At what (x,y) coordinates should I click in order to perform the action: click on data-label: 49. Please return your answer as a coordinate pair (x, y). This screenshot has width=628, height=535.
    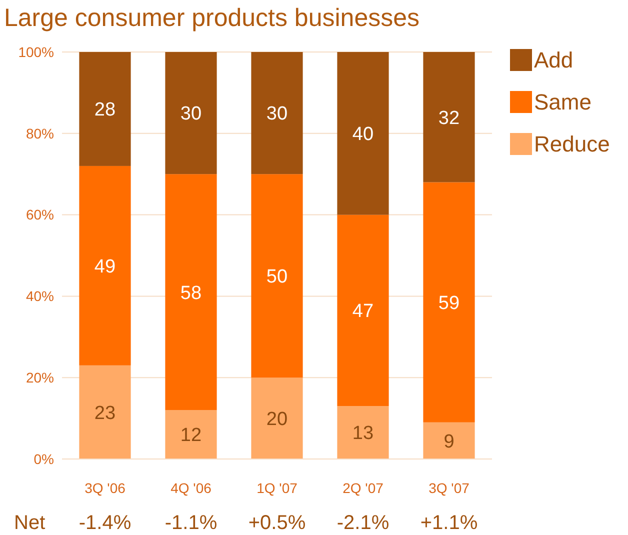
    Looking at the image, I should click on (105, 267).